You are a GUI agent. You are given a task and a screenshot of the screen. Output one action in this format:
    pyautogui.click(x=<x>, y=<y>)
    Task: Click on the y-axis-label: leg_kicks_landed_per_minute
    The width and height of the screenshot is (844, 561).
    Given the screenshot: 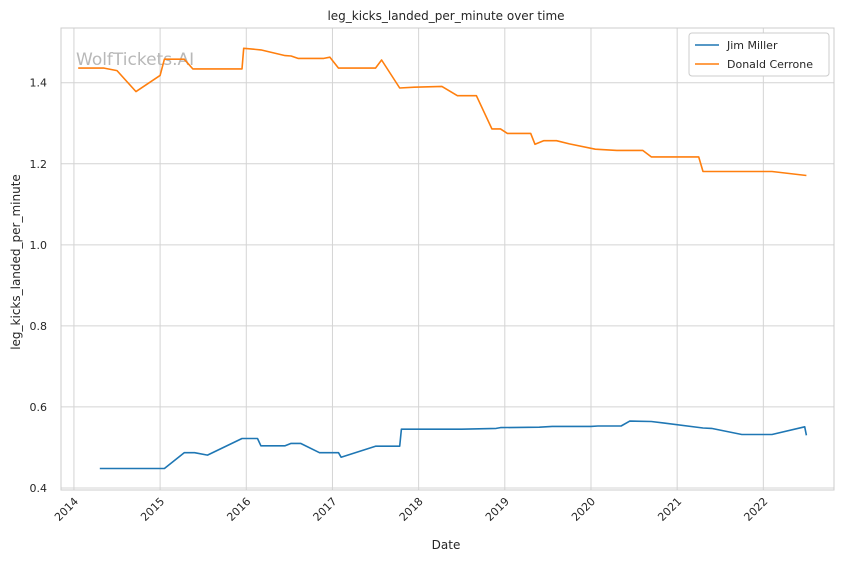 What is the action you would take?
    pyautogui.click(x=16, y=262)
    